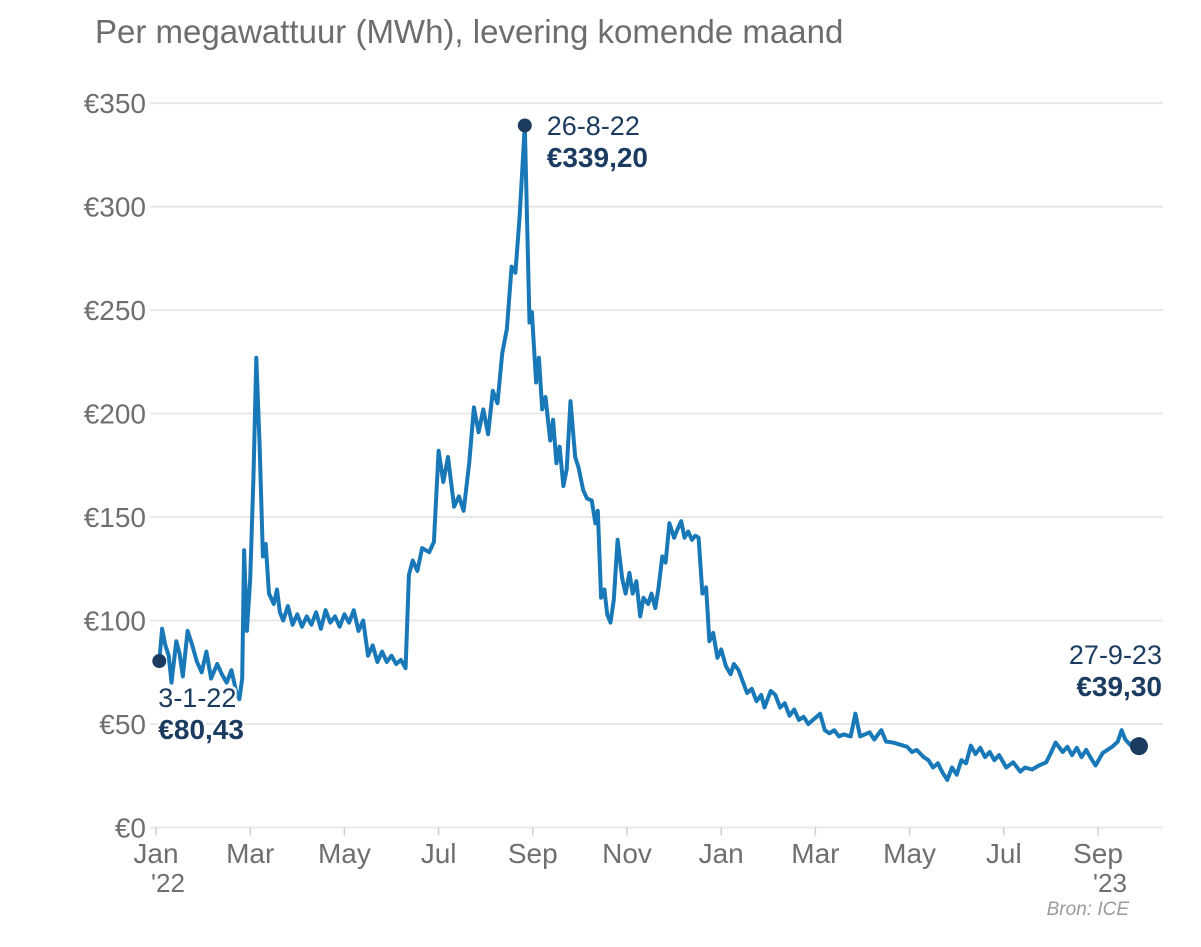 This screenshot has height=947, width=1201. I want to click on x-tick-label: Nov, so click(627, 853).